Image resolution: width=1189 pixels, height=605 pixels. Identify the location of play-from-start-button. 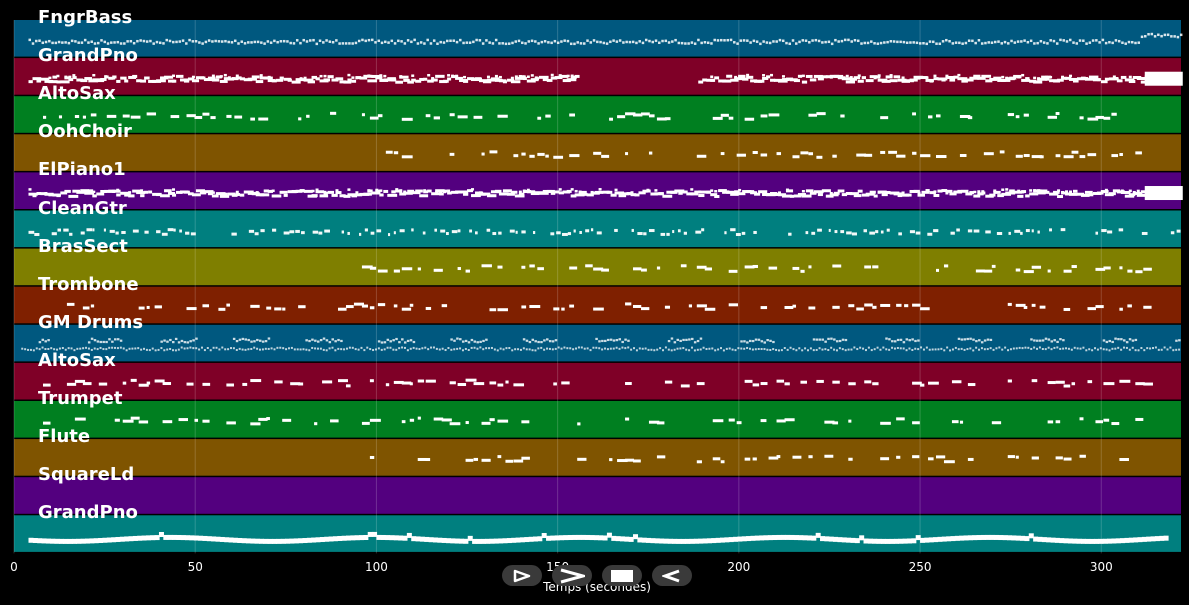
(522, 575).